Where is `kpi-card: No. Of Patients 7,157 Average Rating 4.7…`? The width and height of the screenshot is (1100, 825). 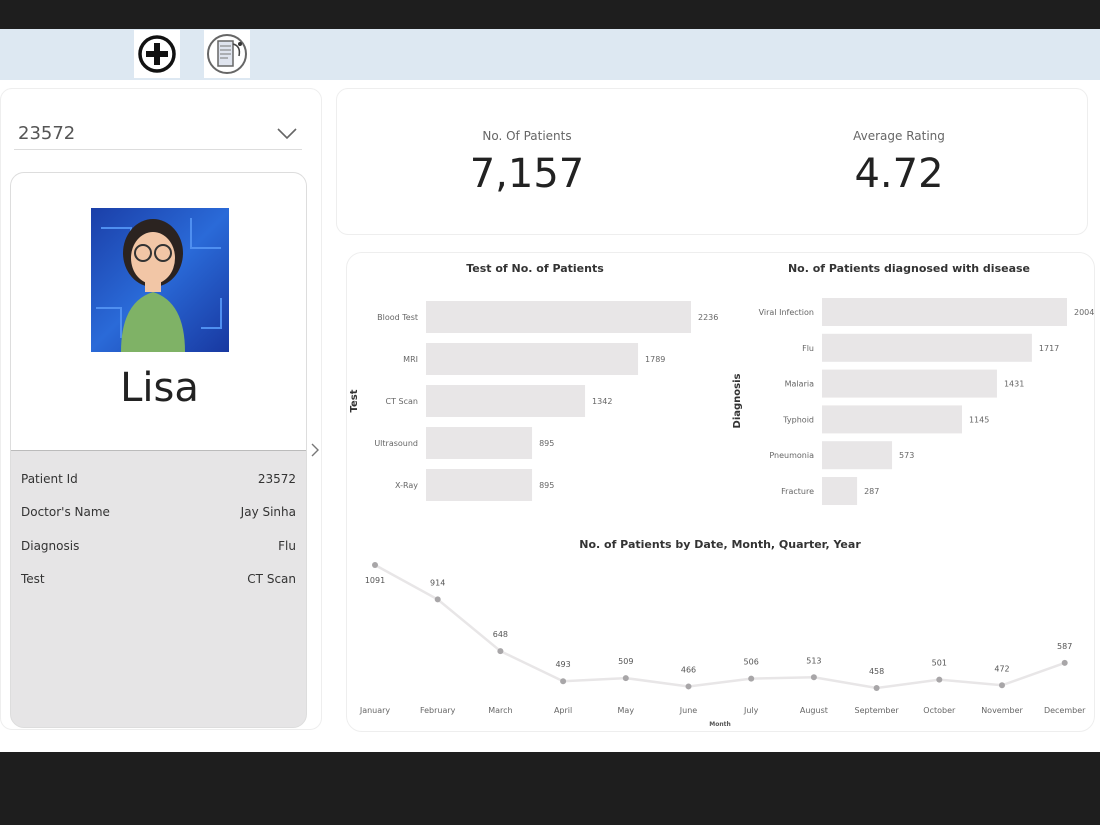 kpi-card: No. Of Patients 7,157 Average Rating 4.7… is located at coordinates (712, 161).